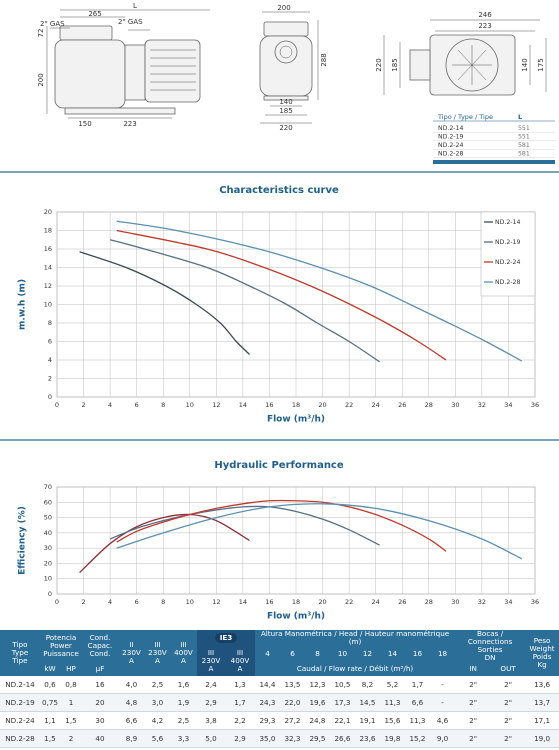  What do you see at coordinates (211, 738) in the screenshot?
I see `table-cell: 5,0` at bounding box center [211, 738].